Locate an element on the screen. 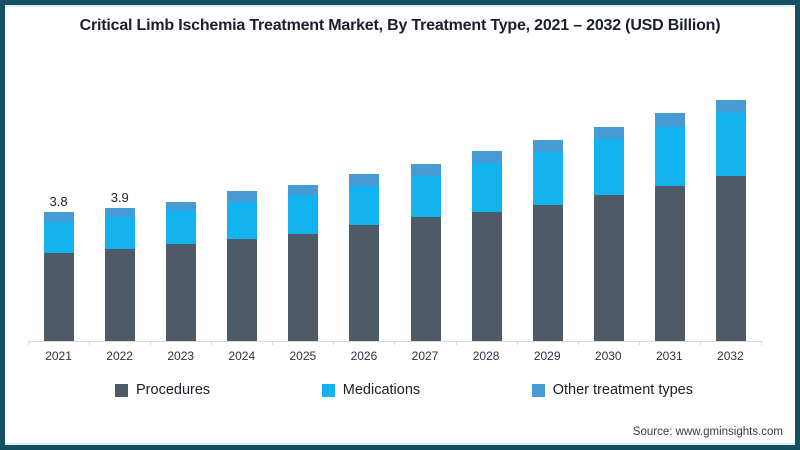  legend-item-other: Other treatment types is located at coordinates (612, 390).